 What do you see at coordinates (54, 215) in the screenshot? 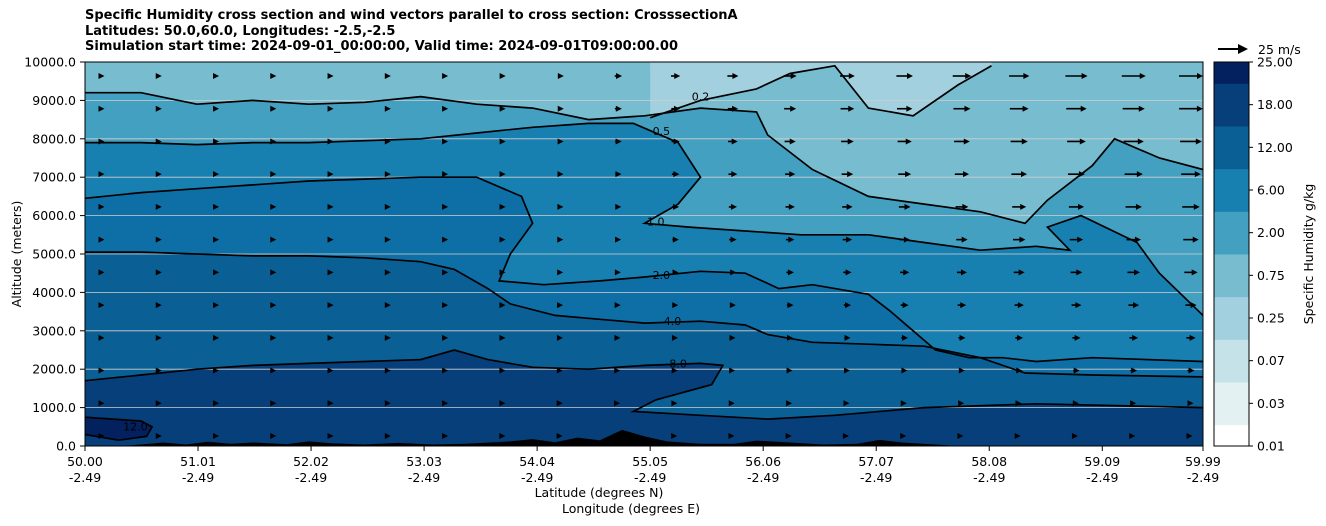
I see `y-tick-label: 6000.0` at bounding box center [54, 215].